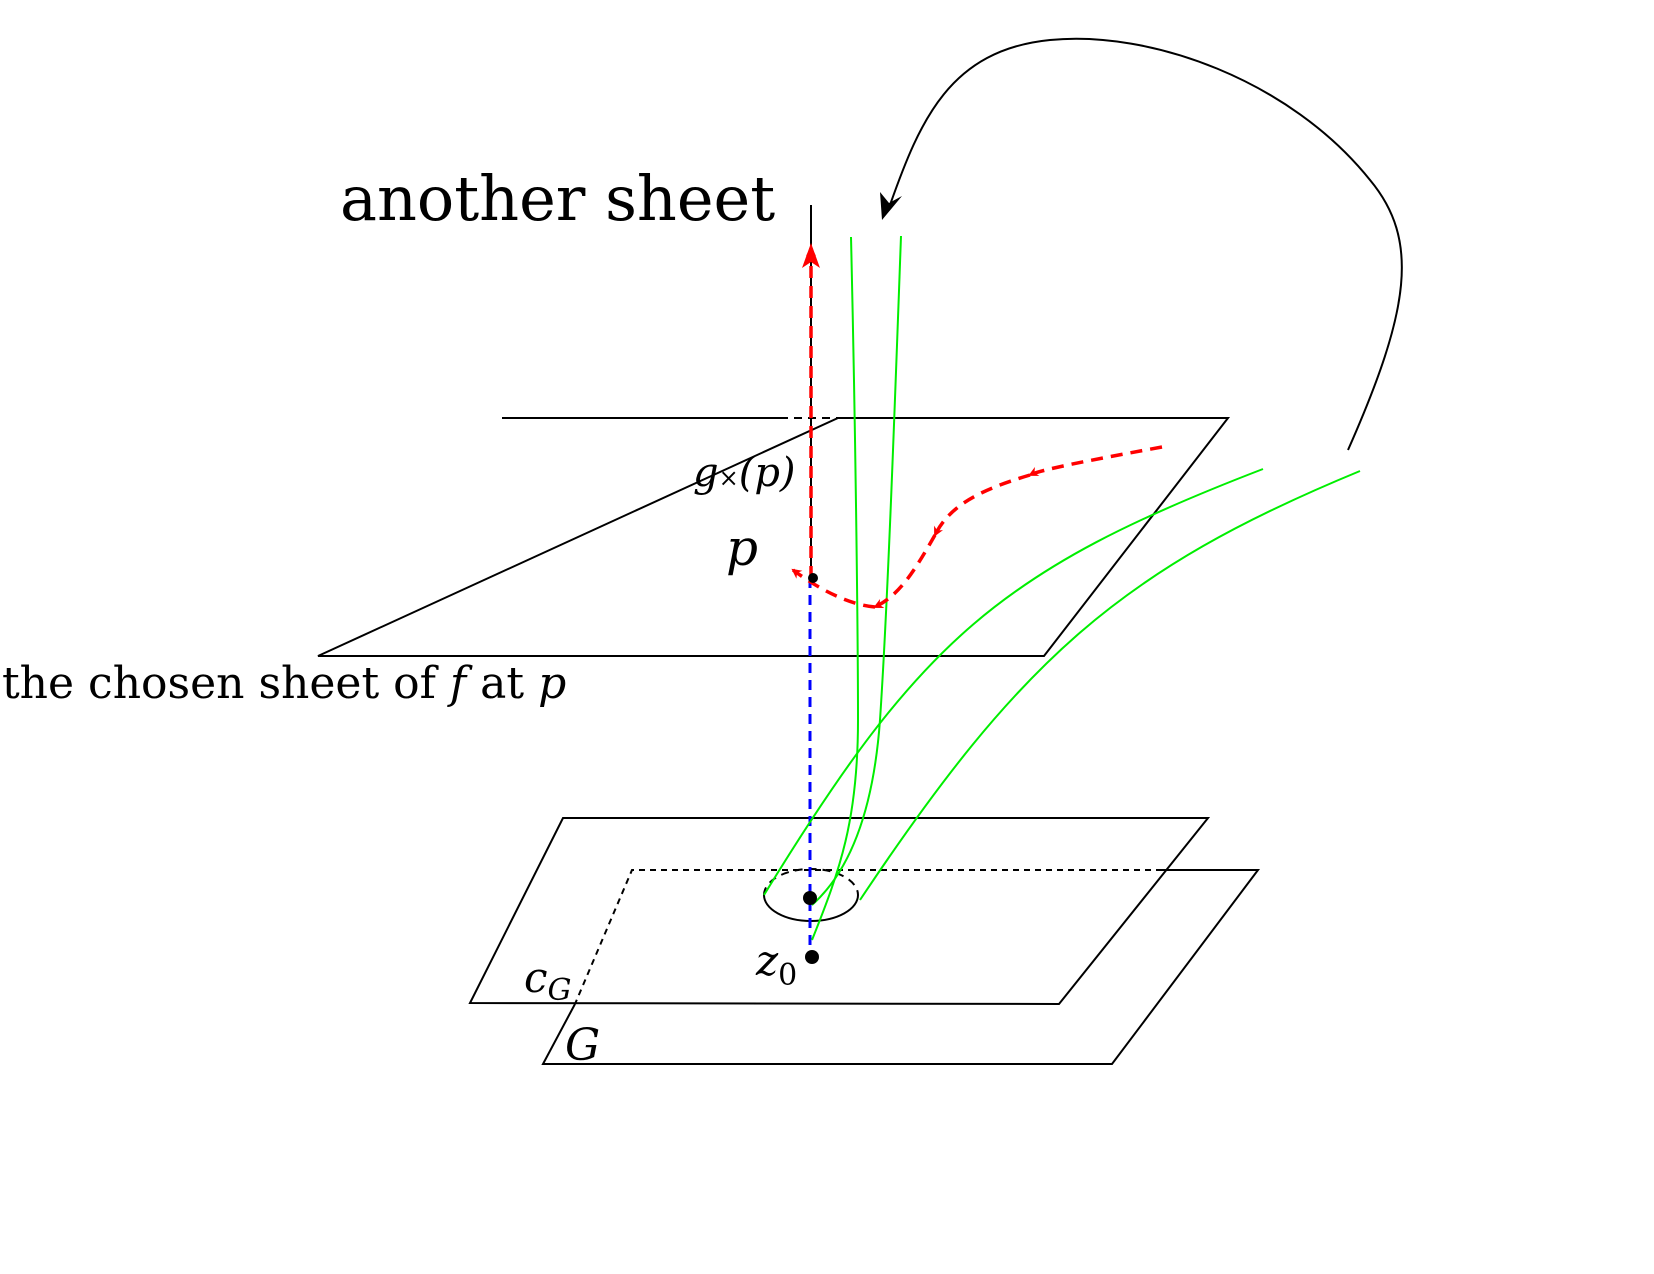 The image size is (1654, 1274). I want to click on lower-plane-G-hidden, so click(868, 937).